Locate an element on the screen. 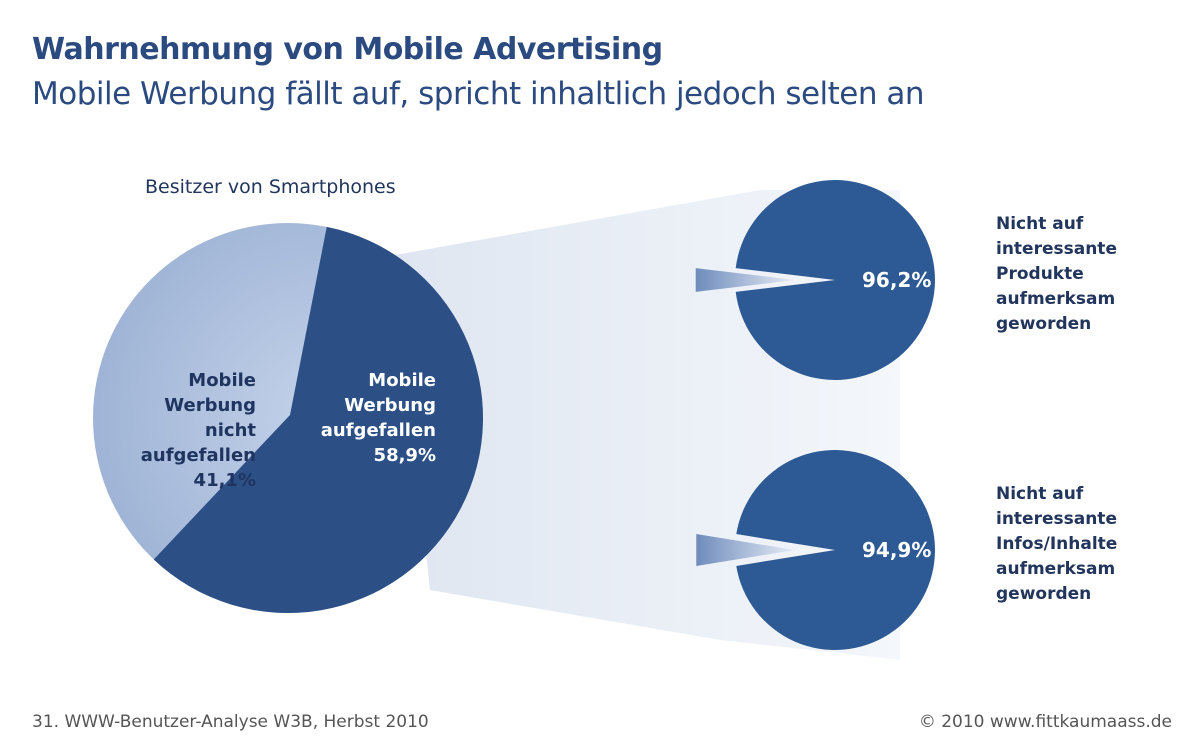  slice-label-not-noticed: Mobile Werbung nicht aufgefallen 41,1% is located at coordinates (198, 430).